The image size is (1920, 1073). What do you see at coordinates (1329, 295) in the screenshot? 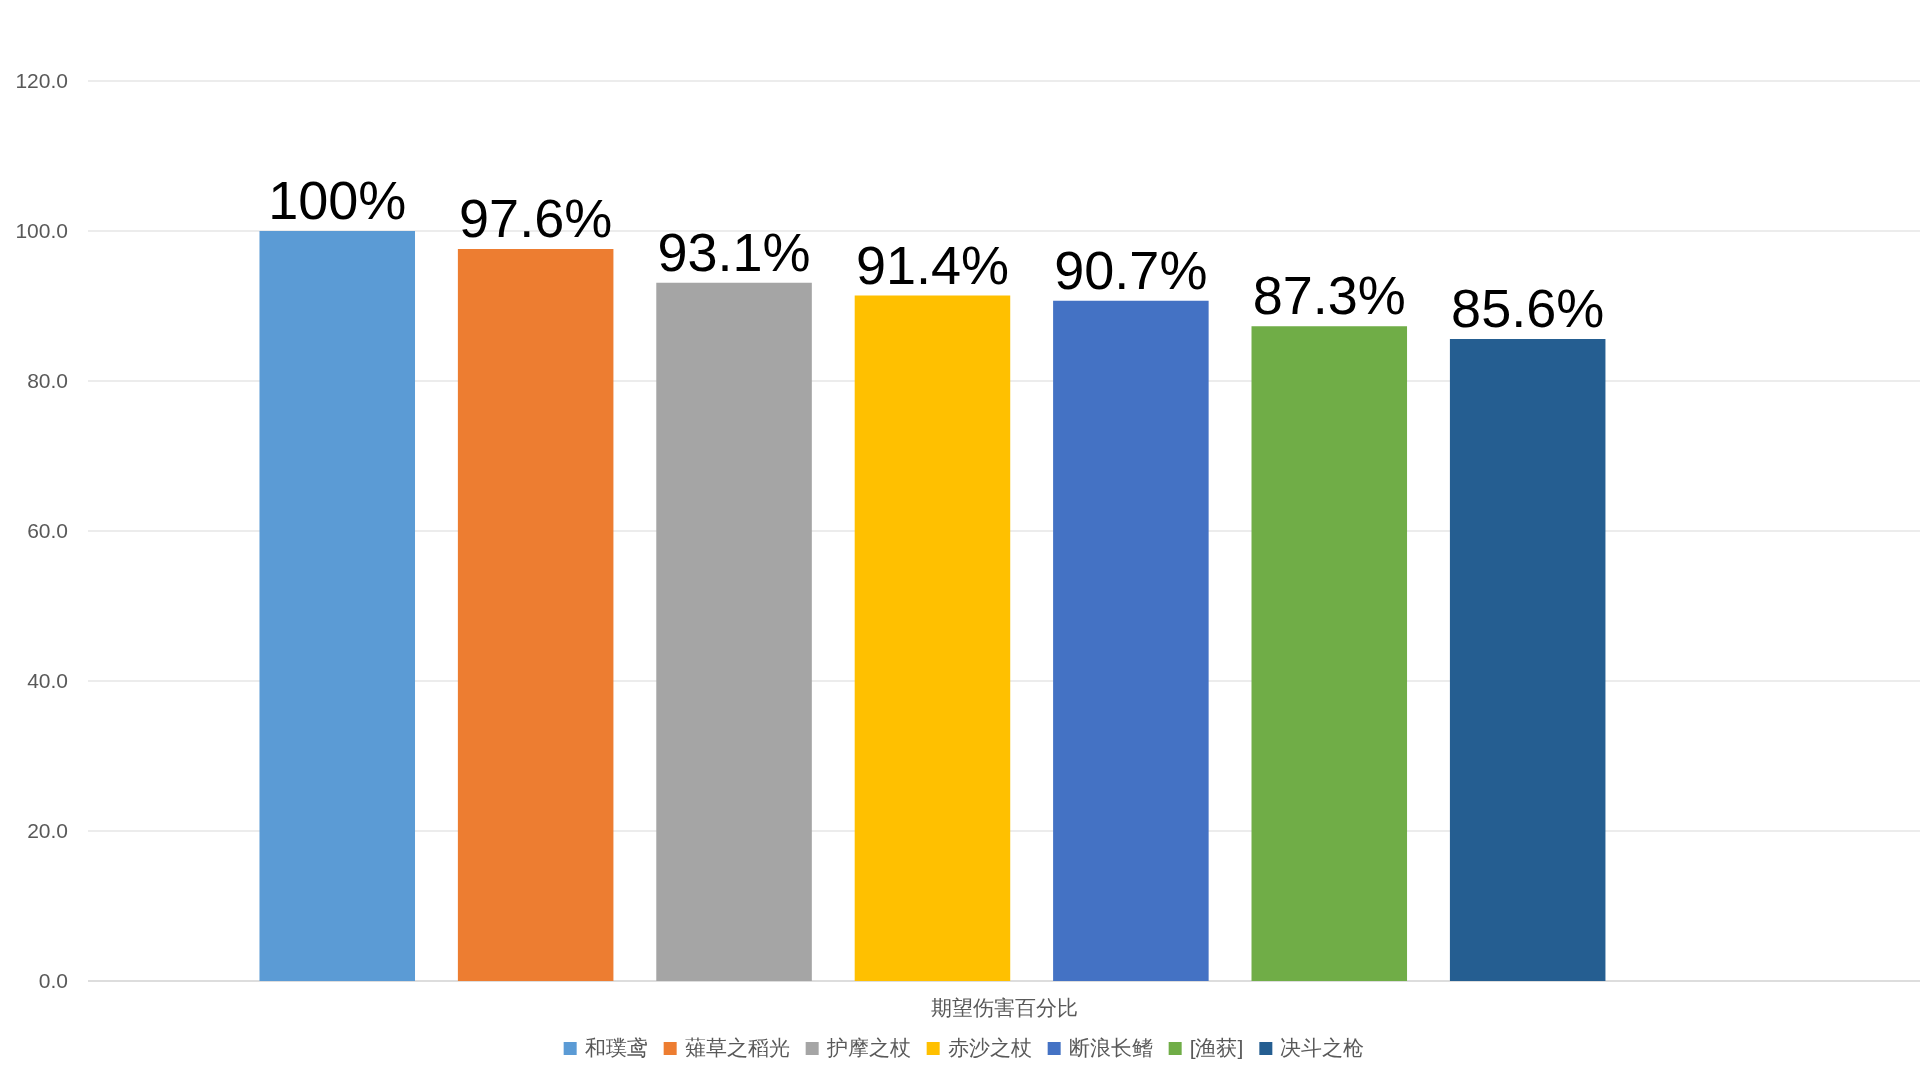
I see `data-label: 87.3%` at bounding box center [1329, 295].